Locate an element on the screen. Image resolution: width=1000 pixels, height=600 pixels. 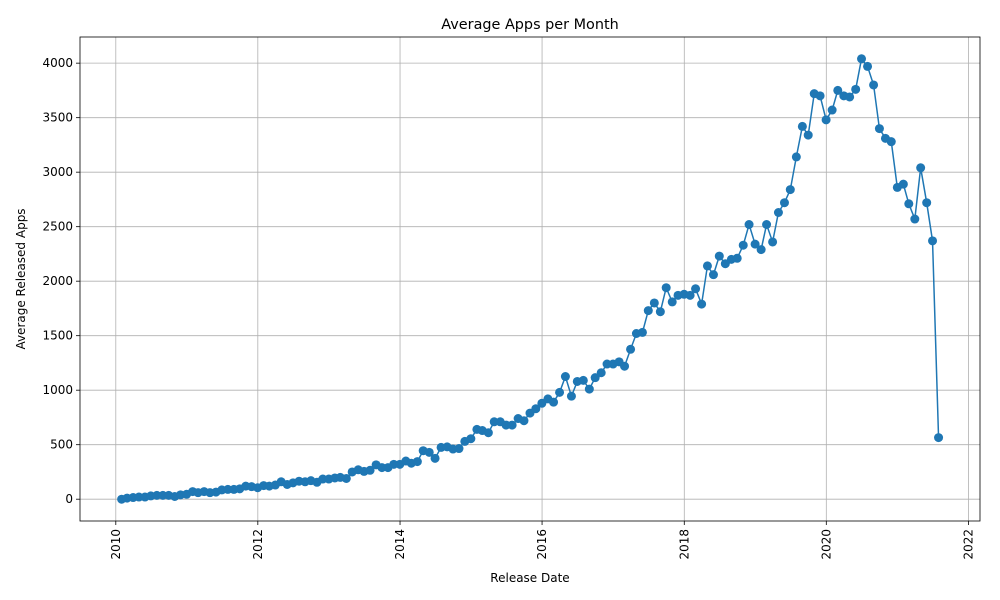
x-tick-label: 2012 is located at coordinates (258, 544).